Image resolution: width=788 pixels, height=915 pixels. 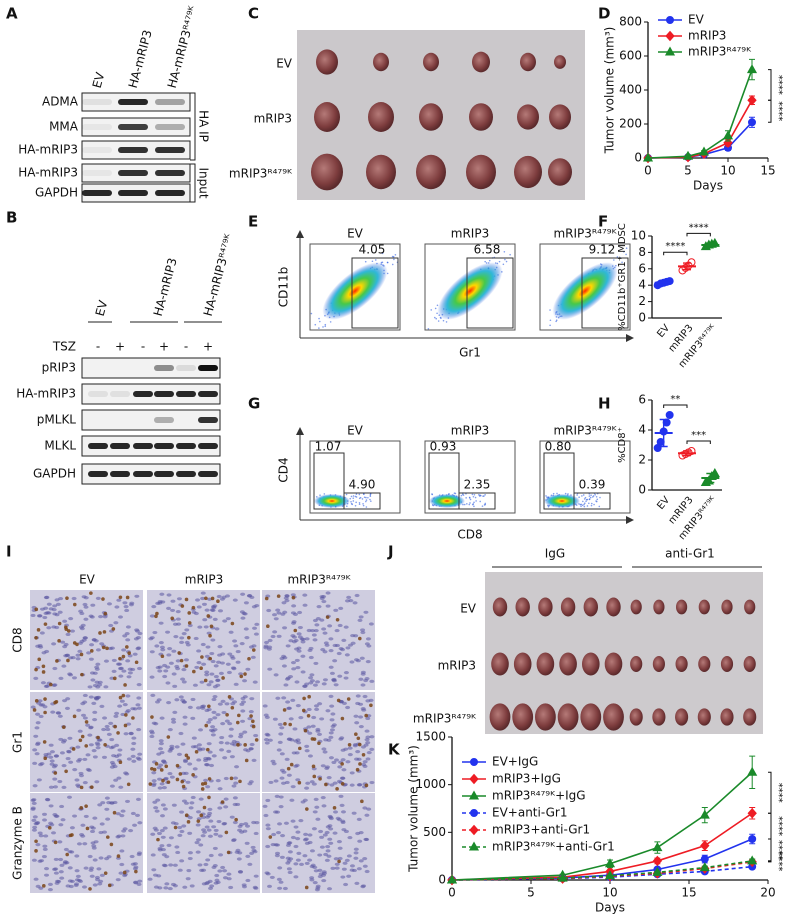 What do you see at coordinates (329, 481) in the screenshot?
I see `gate` at bounding box center [329, 481].